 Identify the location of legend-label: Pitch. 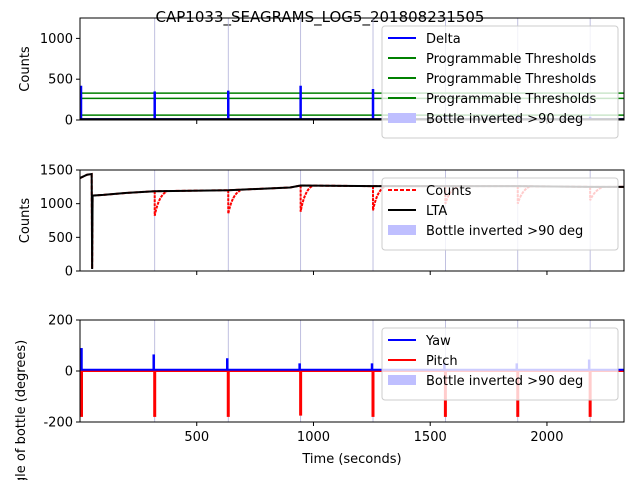
(442, 361).